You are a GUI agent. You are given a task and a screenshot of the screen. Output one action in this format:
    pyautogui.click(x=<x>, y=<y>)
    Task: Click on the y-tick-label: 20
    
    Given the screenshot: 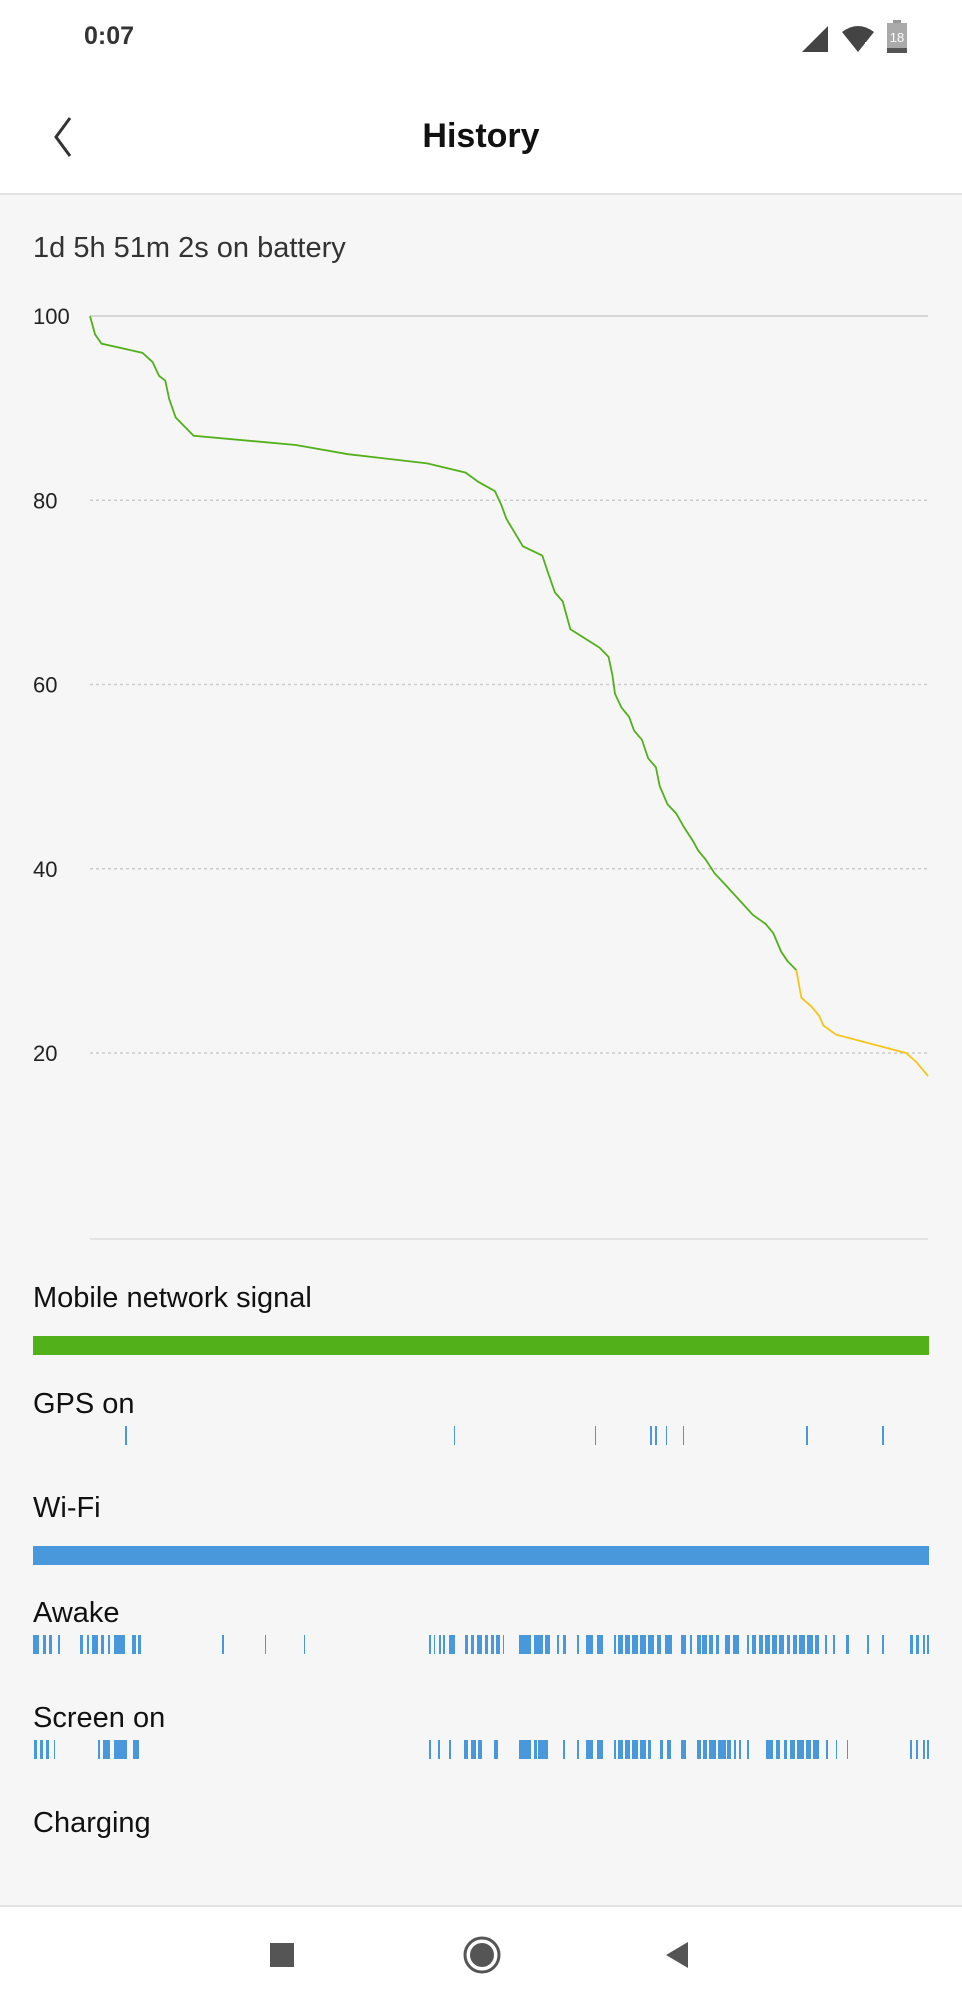 What is the action you would take?
    pyautogui.click(x=45, y=1053)
    